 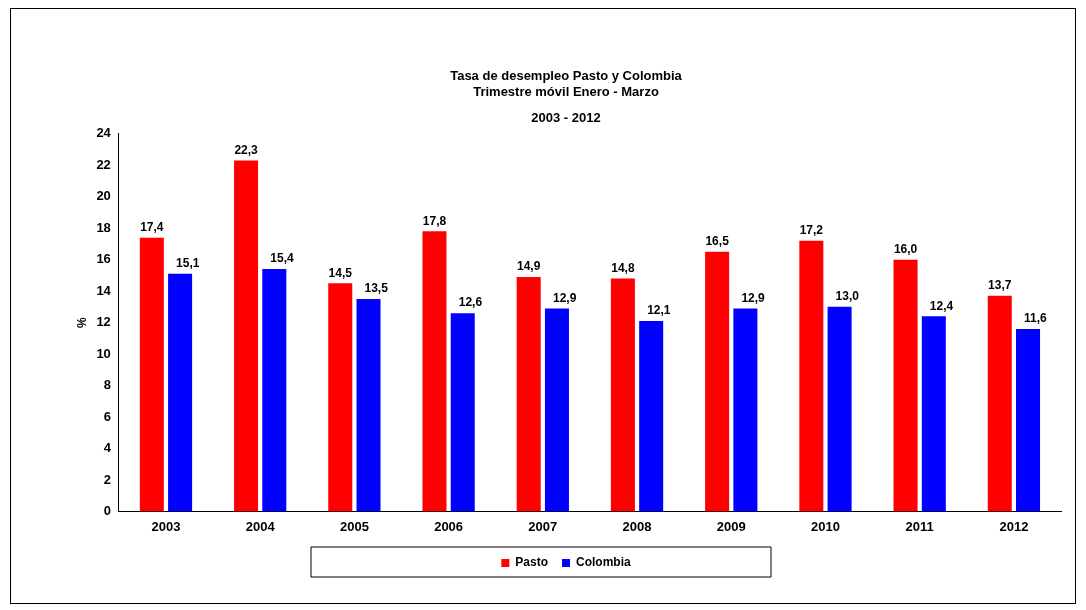 What do you see at coordinates (103, 322) in the screenshot?
I see `y-tick-label: 12` at bounding box center [103, 322].